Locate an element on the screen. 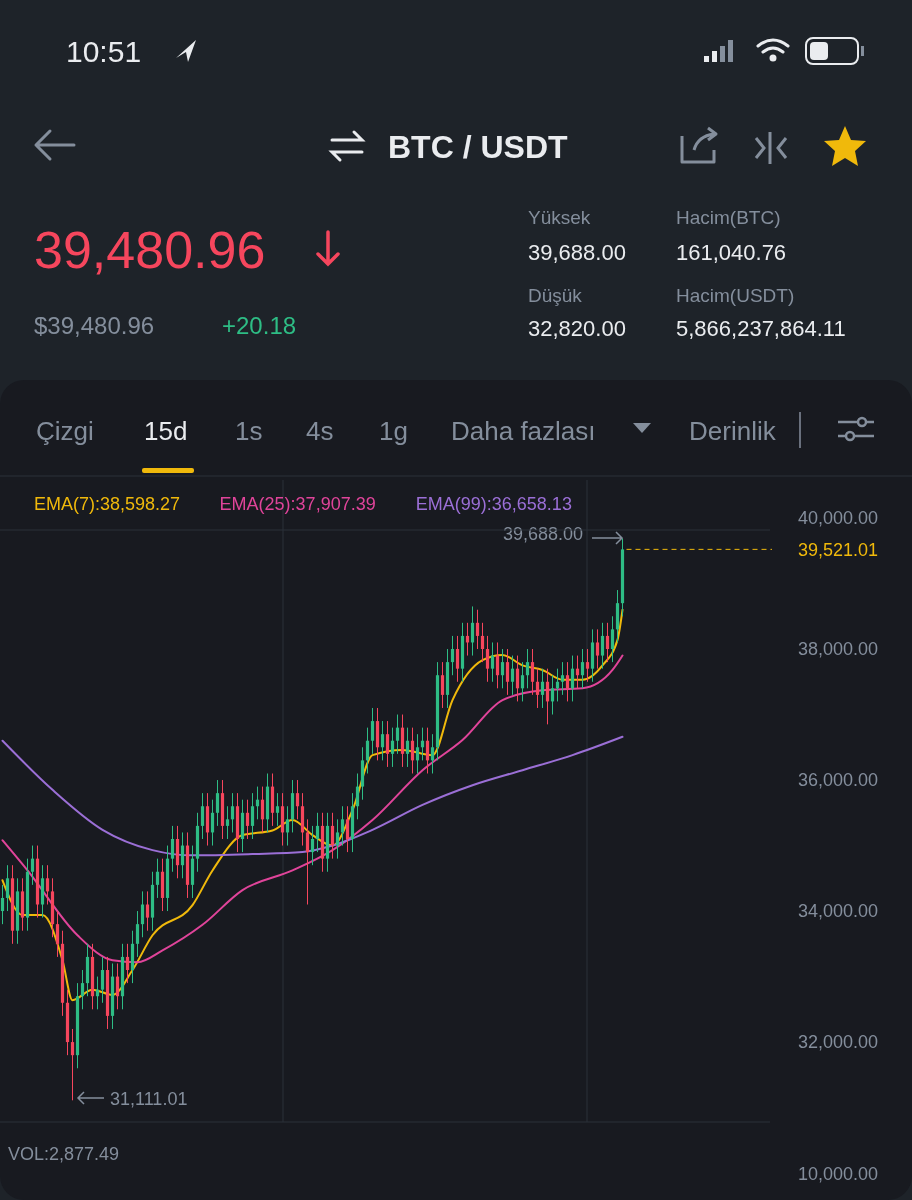 Image resolution: width=912 pixels, height=1200 pixels. text: 39,688.00 is located at coordinates (577, 252).